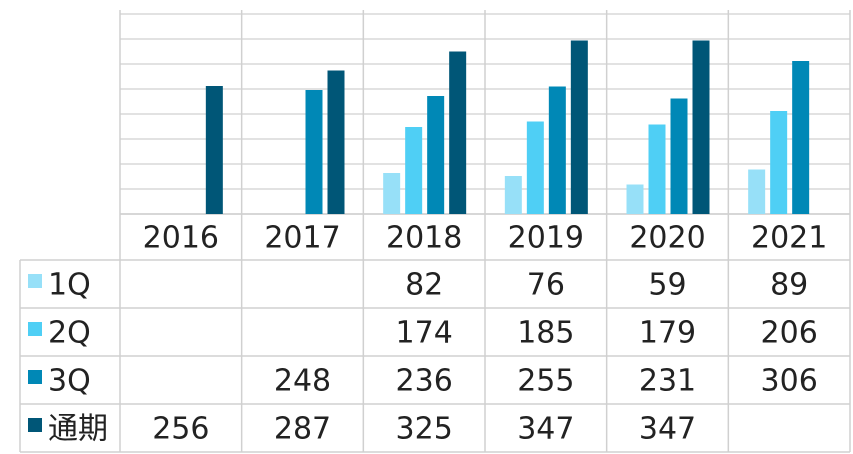 This screenshot has height=454, width=853. What do you see at coordinates (180, 429) in the screenshot?
I see `table-value: 256` at bounding box center [180, 429].